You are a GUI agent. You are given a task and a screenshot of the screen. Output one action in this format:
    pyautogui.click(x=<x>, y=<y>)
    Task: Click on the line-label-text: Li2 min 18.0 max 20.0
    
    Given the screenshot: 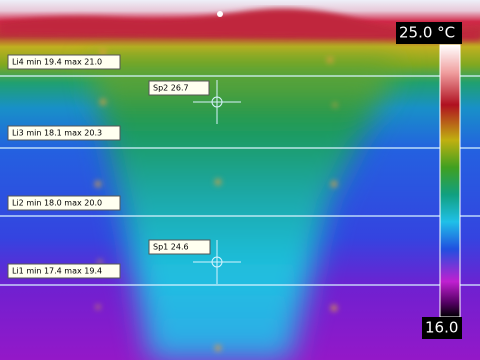 What is the action you would take?
    pyautogui.click(x=57, y=203)
    